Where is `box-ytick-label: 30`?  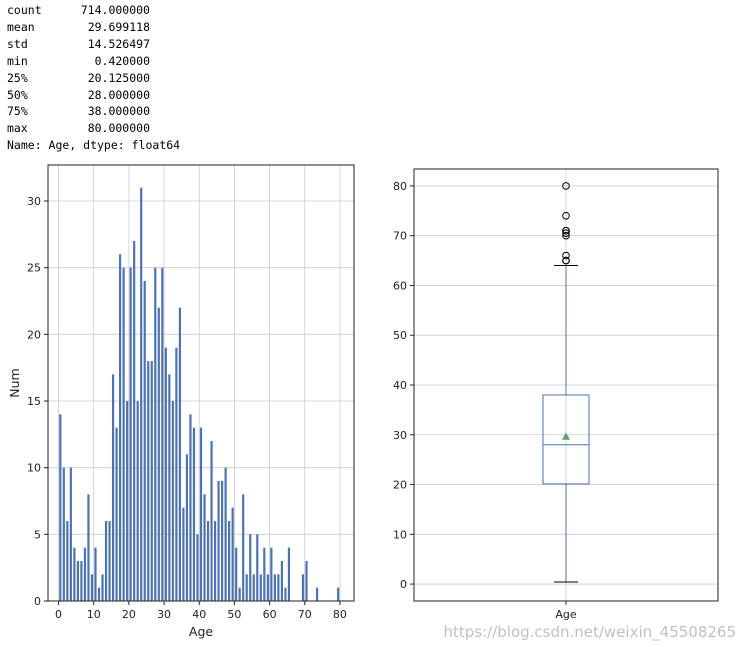
box-ytick-label: 30 is located at coordinates (400, 435).